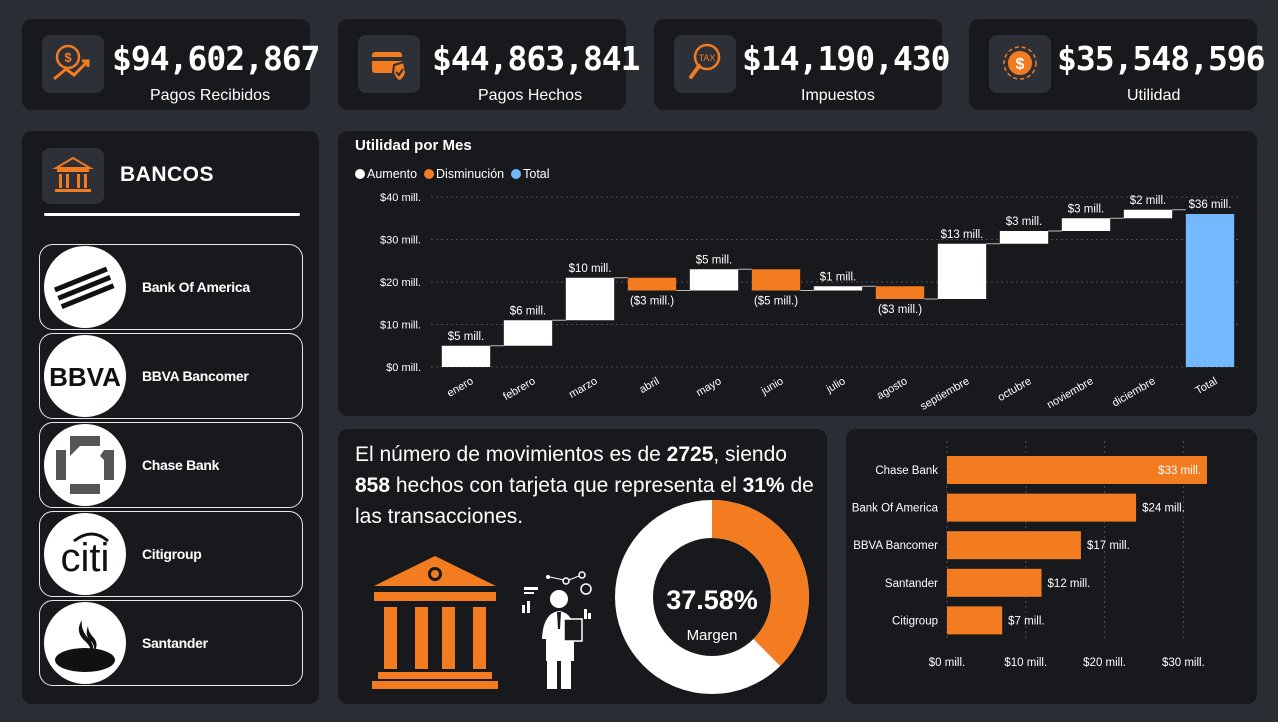  I want to click on kpi-value: $14,190,430, so click(846, 58).